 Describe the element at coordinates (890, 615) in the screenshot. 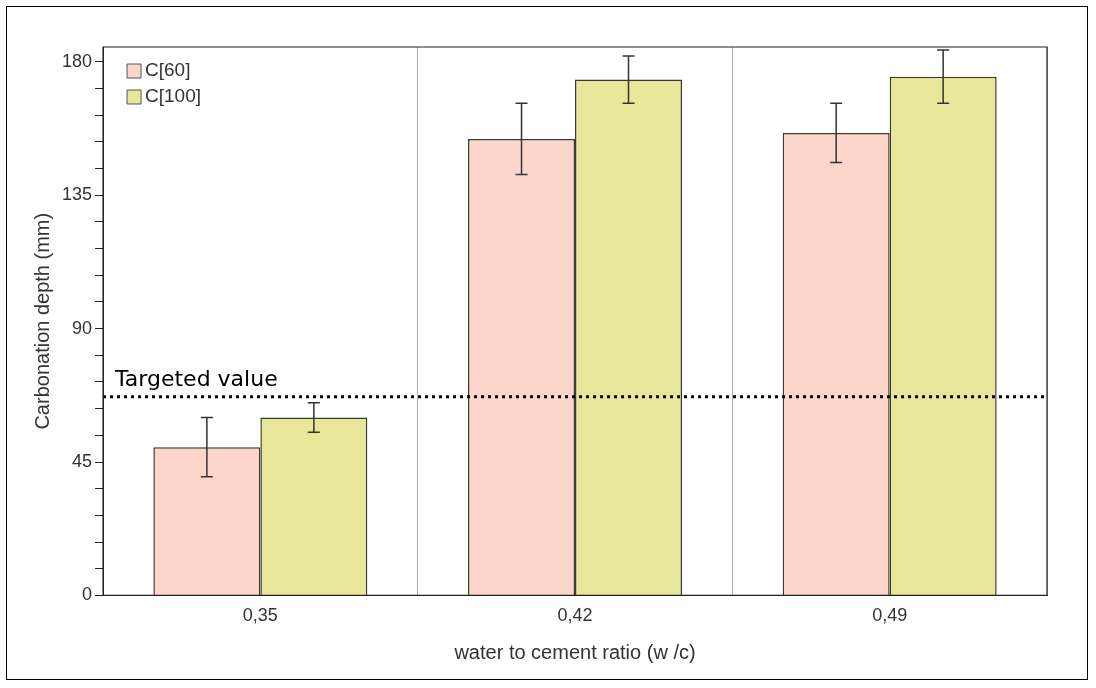

I see `x-tick-label: 0,49` at that location.